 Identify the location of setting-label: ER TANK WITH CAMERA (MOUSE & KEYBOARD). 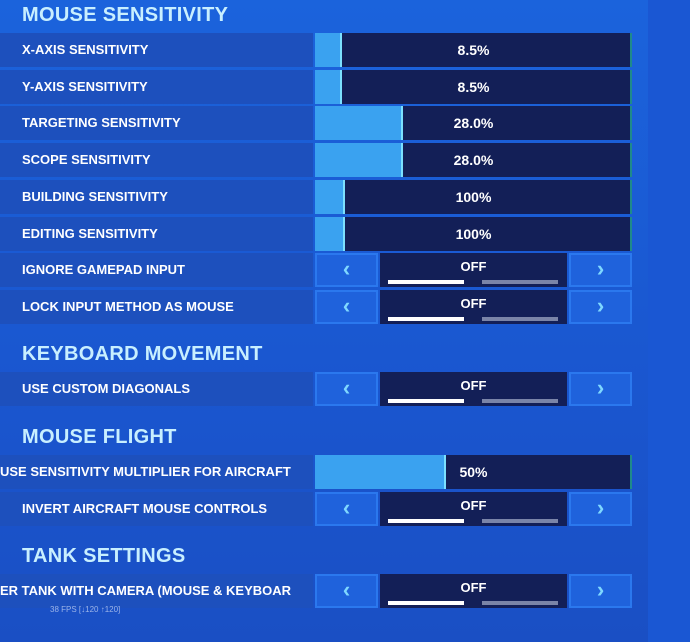
(145, 590).